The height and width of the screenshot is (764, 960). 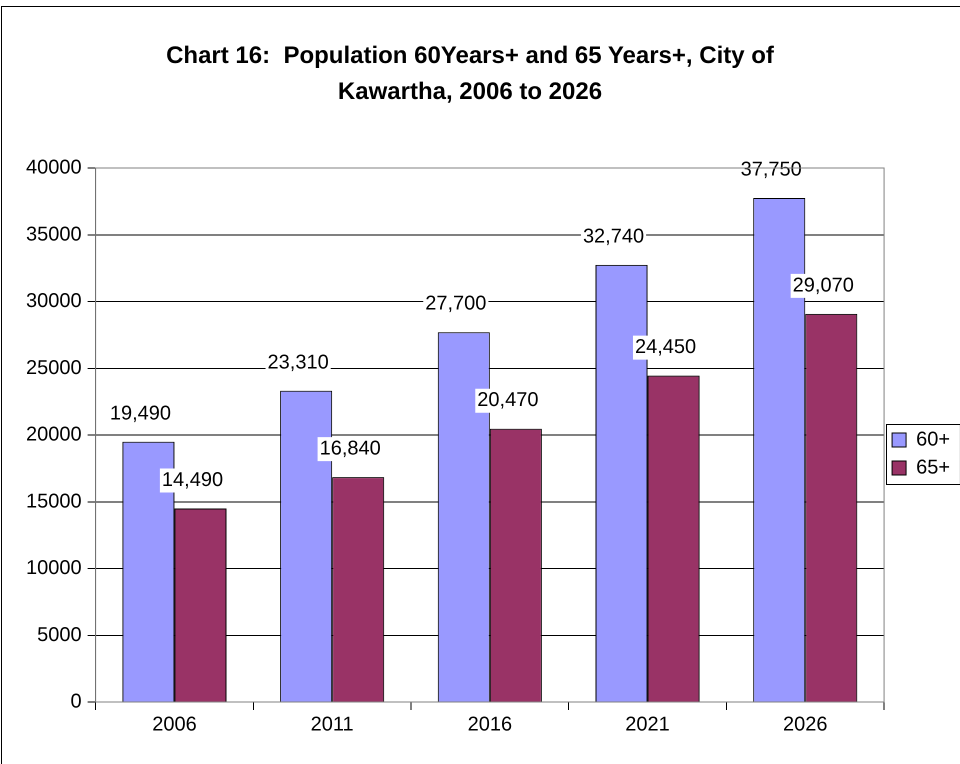 What do you see at coordinates (332, 725) in the screenshot?
I see `x-tick-label: 2011` at bounding box center [332, 725].